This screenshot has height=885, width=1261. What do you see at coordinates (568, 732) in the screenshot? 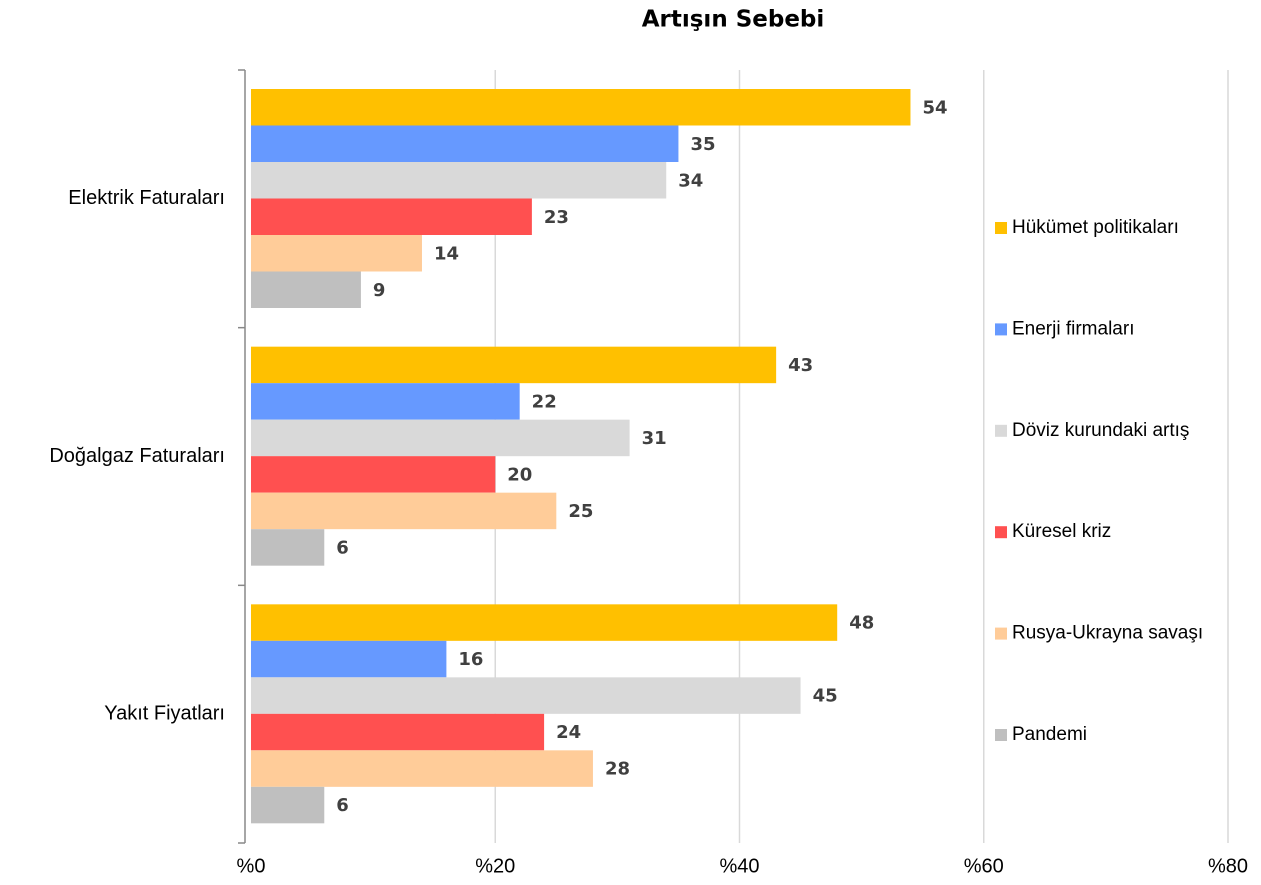
I see `data-label: 24` at bounding box center [568, 732].